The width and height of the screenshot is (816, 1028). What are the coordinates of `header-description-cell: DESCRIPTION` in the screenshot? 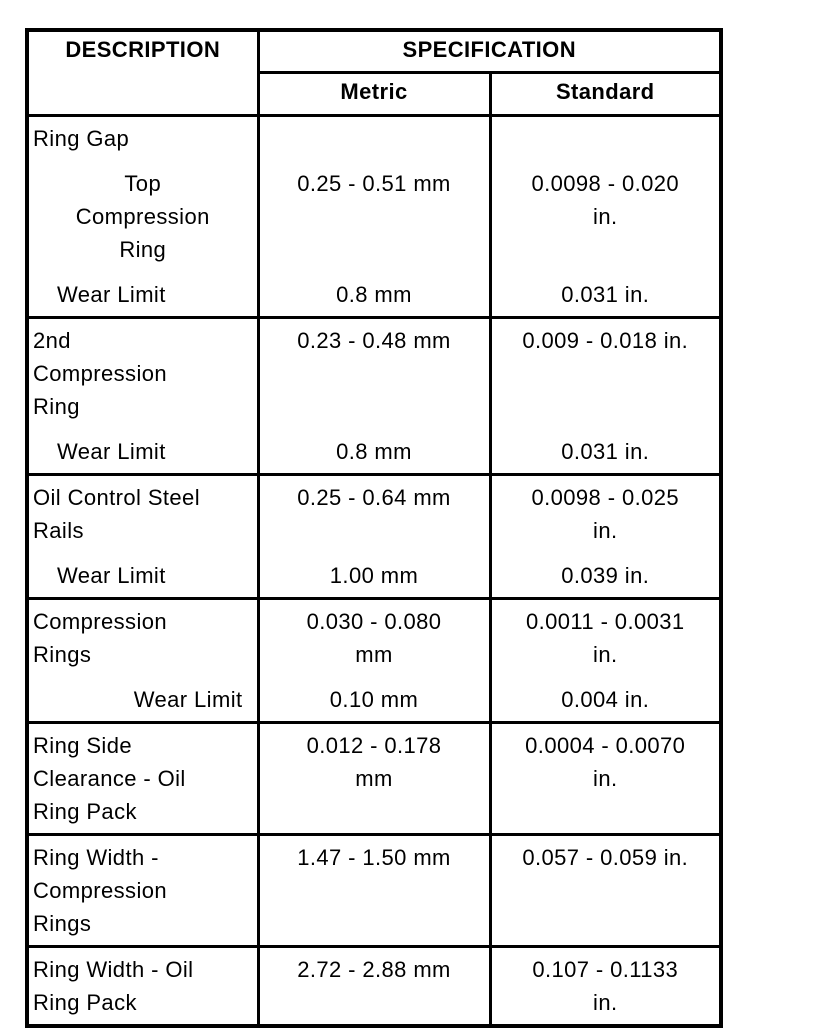 It's located at (142, 72).